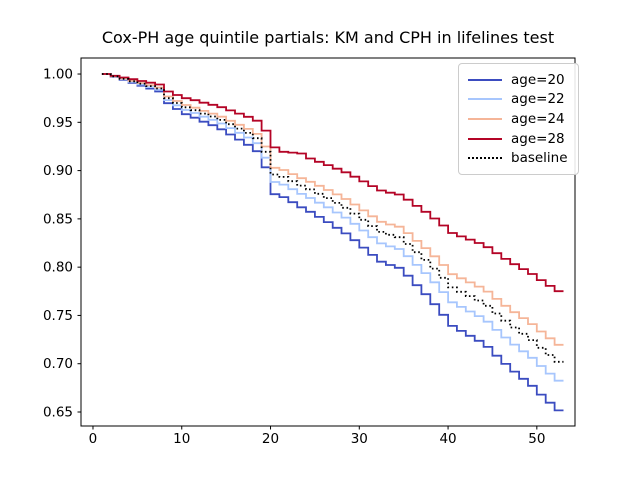  What do you see at coordinates (58, 316) in the screenshot?
I see `y-tick-label: 0.75` at bounding box center [58, 316].